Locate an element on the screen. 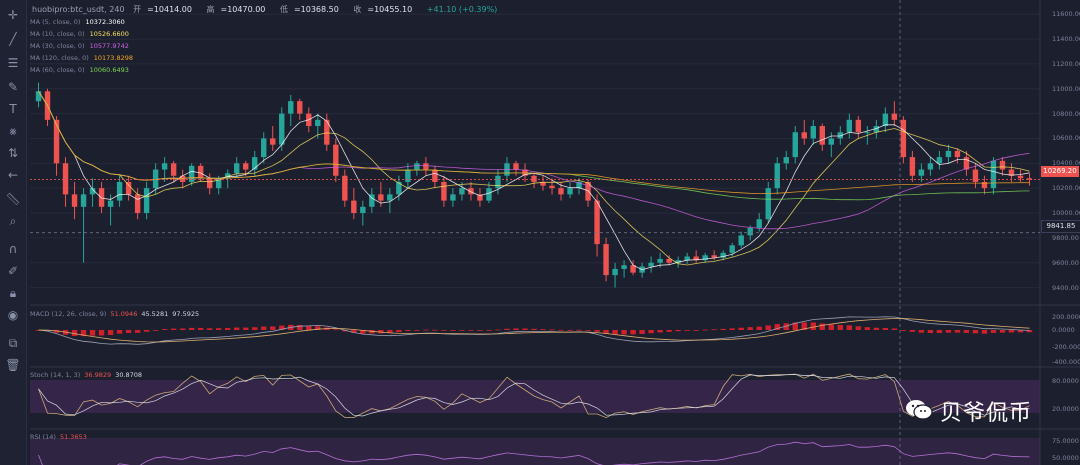 This screenshot has width=1080, height=465. rsi-tick-label: 75.0000 is located at coordinates (1065, 441).